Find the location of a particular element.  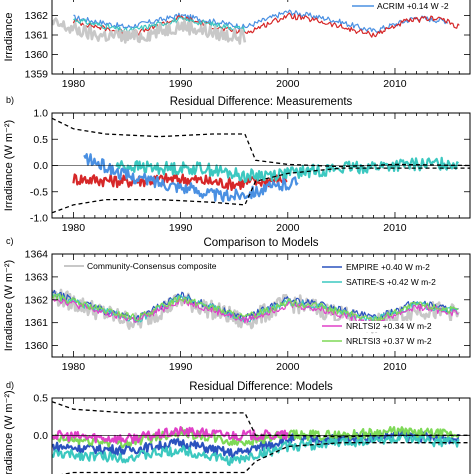

legend-label: NRLTSI2 +0.34 W m-2 is located at coordinates (389, 326).